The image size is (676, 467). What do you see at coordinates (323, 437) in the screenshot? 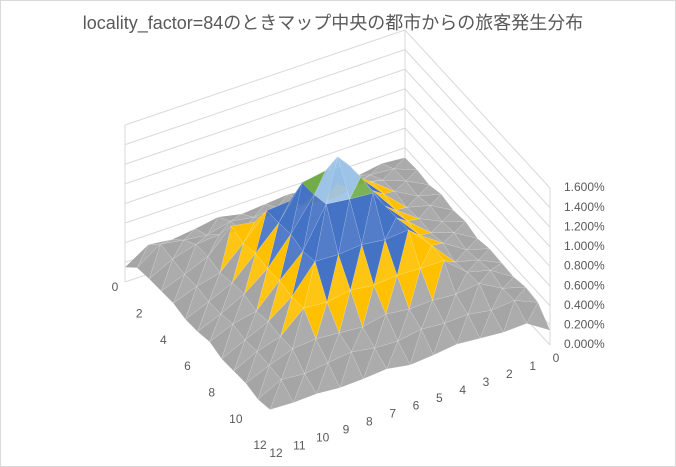
I see `col-label: 10` at bounding box center [323, 437].